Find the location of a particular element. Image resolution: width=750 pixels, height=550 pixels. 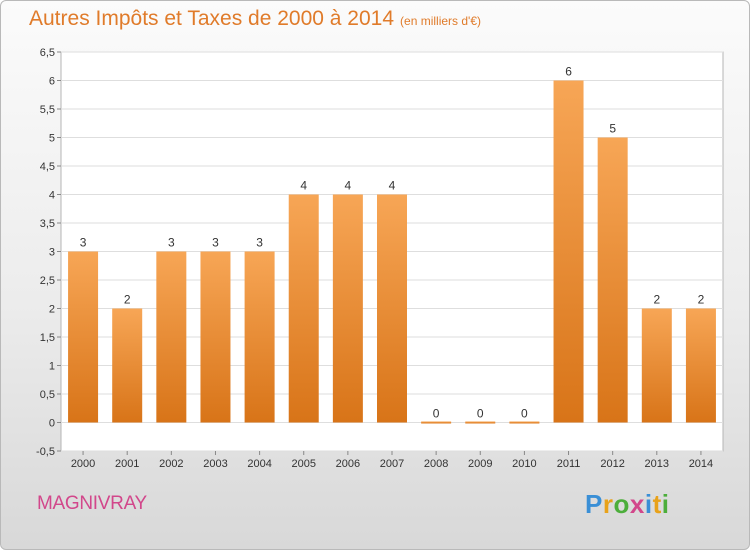

bar-2006 is located at coordinates (347, 308).